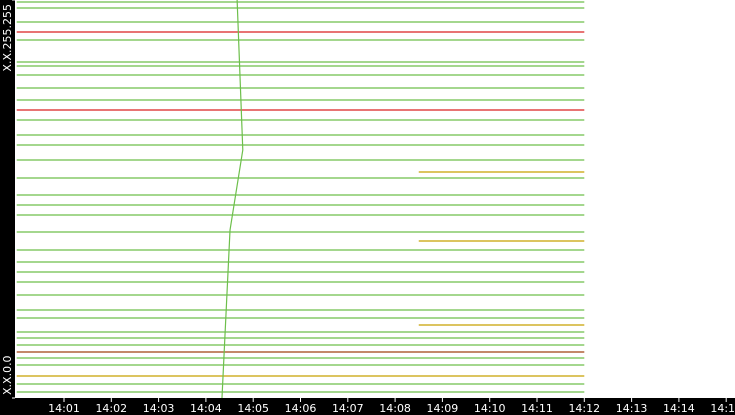 The height and width of the screenshot is (415, 735). What do you see at coordinates (632, 408) in the screenshot?
I see `x-tick-label: 14:13` at bounding box center [632, 408].